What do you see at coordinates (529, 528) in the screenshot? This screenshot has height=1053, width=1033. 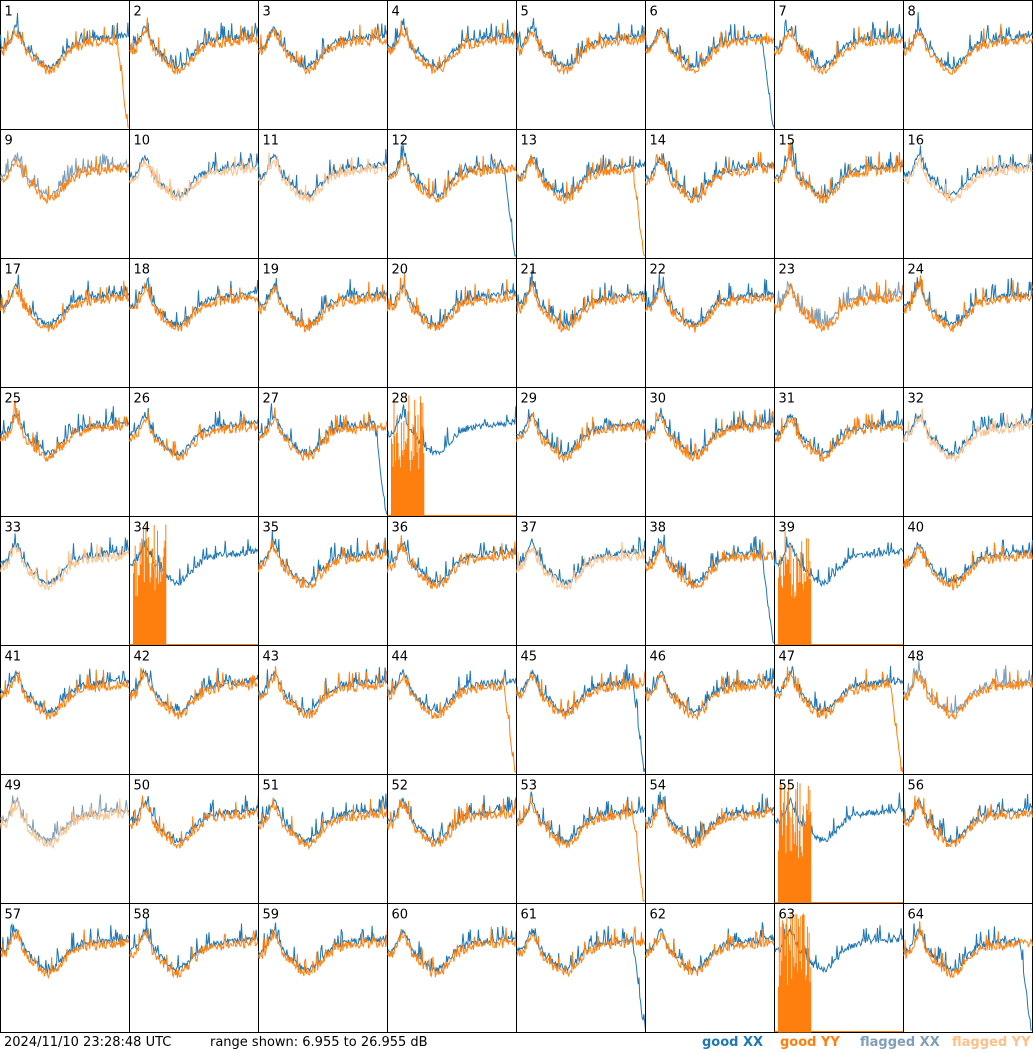 I see `panel-number: 37` at bounding box center [529, 528].